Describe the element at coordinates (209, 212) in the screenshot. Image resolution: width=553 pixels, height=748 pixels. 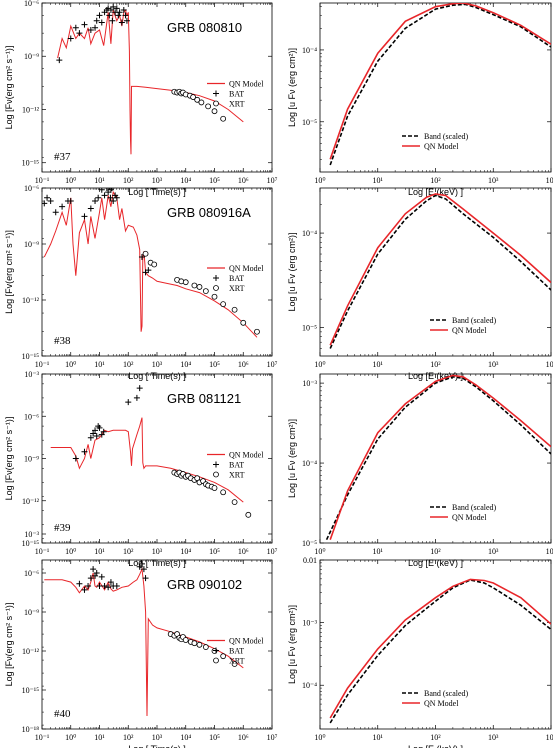
I see `grb-title: GRB 080916A` at that location.